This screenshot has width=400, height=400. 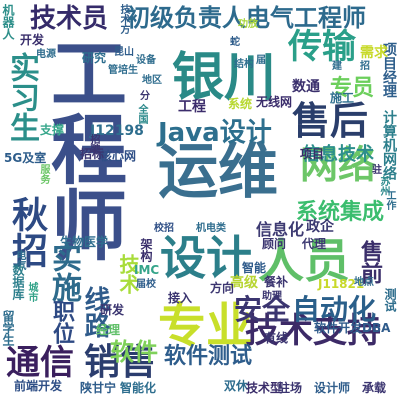 What do you see at coordinates (244, 64) in the screenshot?
I see `word-structure: 结构` at bounding box center [244, 64].